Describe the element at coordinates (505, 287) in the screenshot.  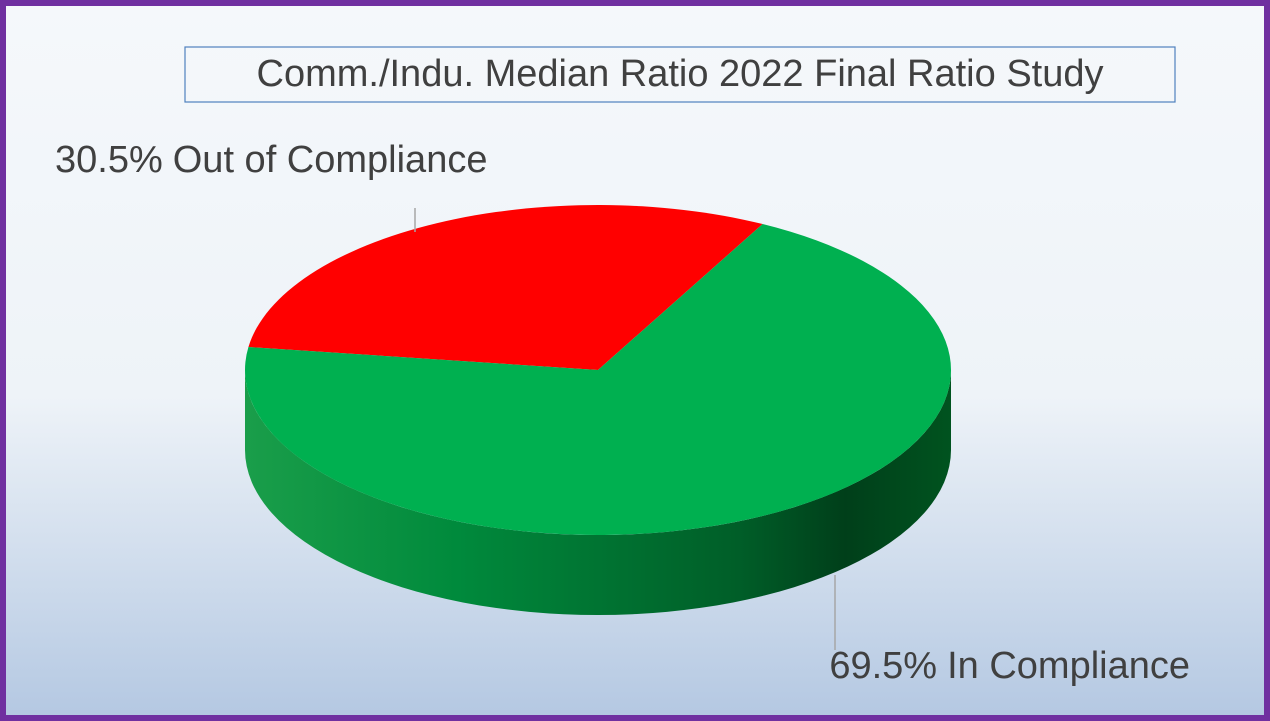
I see `pie-slice` at that location.